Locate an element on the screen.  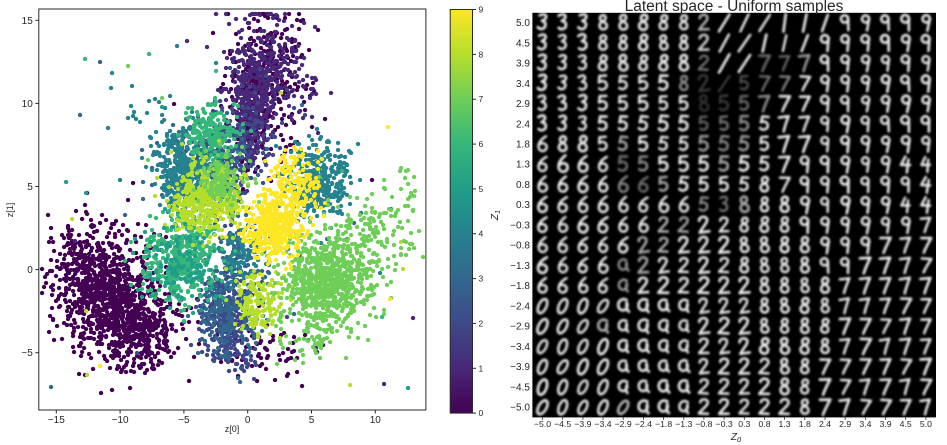
svg-text: 7 is located at coordinates (481, 99).